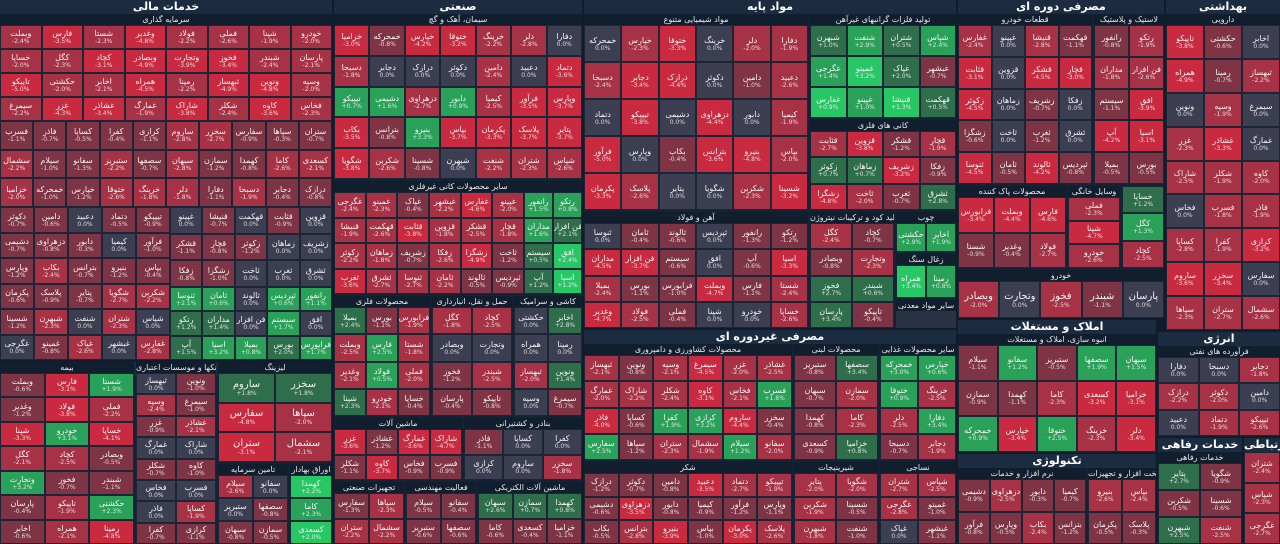  What do you see at coordinates (62, 85) in the screenshot?
I see `stock-cell: حکشتی -2.0%` at bounding box center [62, 85].